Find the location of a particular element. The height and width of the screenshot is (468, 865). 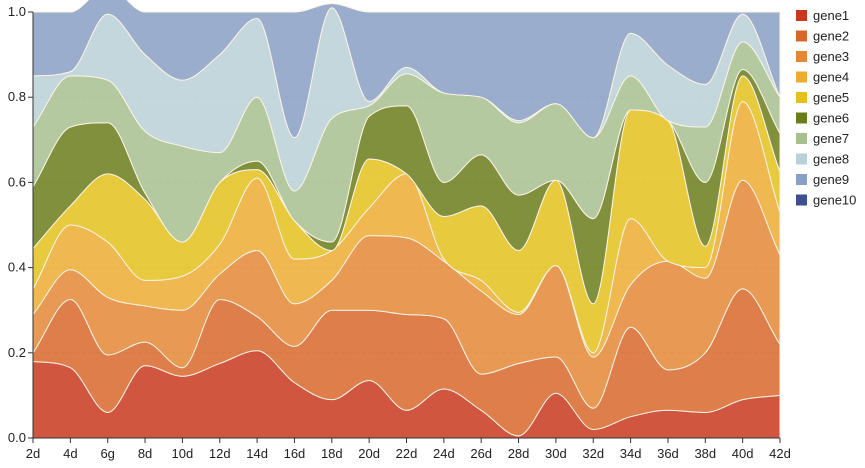

legend-item-gene1: gene1 is located at coordinates (822, 15).